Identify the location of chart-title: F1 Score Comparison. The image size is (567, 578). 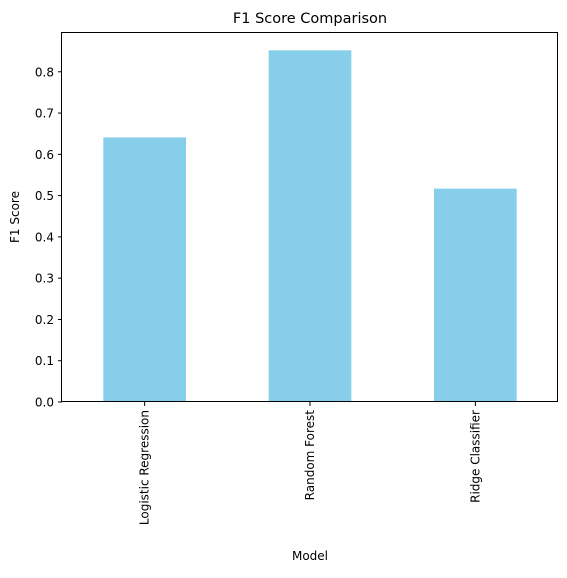
(310, 19).